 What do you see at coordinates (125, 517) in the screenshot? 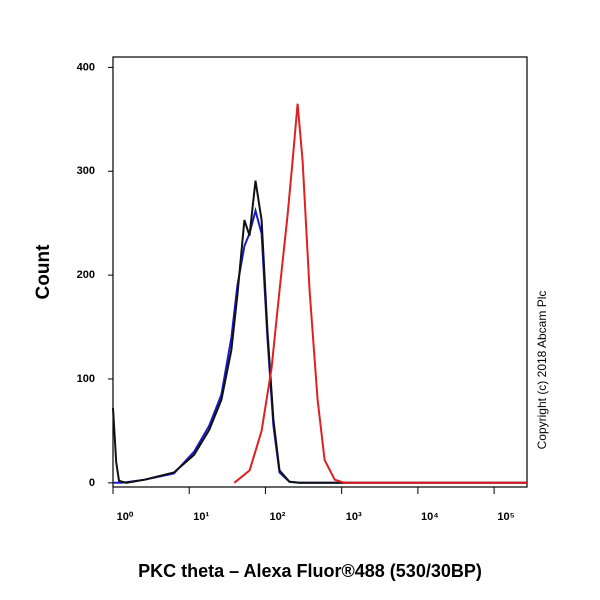
I see `x-tick-label: 10⁰` at bounding box center [125, 517].